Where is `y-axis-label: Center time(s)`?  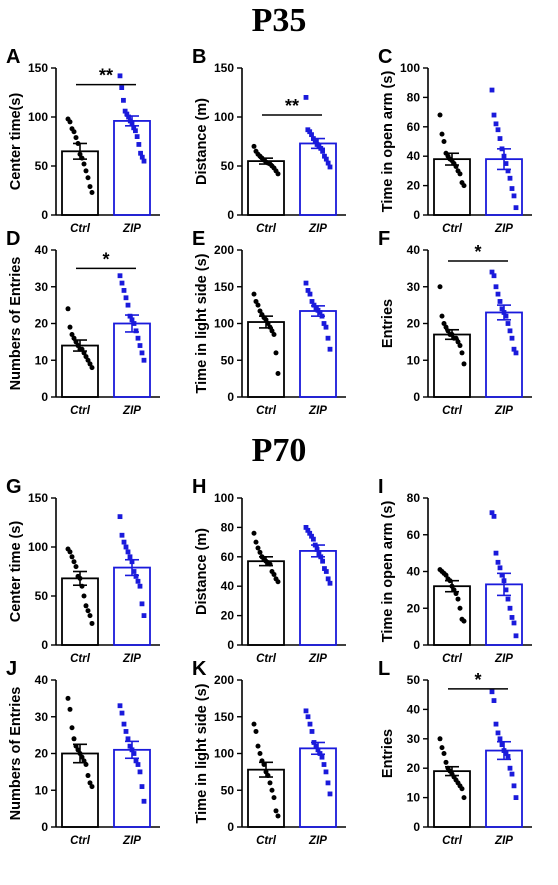
y-axis-label: Center time(s) is located at coordinates (16, 142).